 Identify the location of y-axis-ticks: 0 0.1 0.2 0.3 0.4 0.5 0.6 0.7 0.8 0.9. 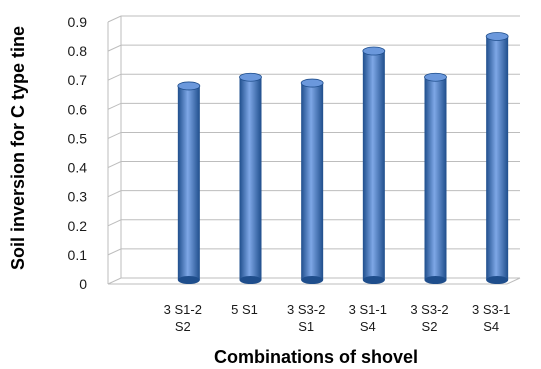
(78, 153).